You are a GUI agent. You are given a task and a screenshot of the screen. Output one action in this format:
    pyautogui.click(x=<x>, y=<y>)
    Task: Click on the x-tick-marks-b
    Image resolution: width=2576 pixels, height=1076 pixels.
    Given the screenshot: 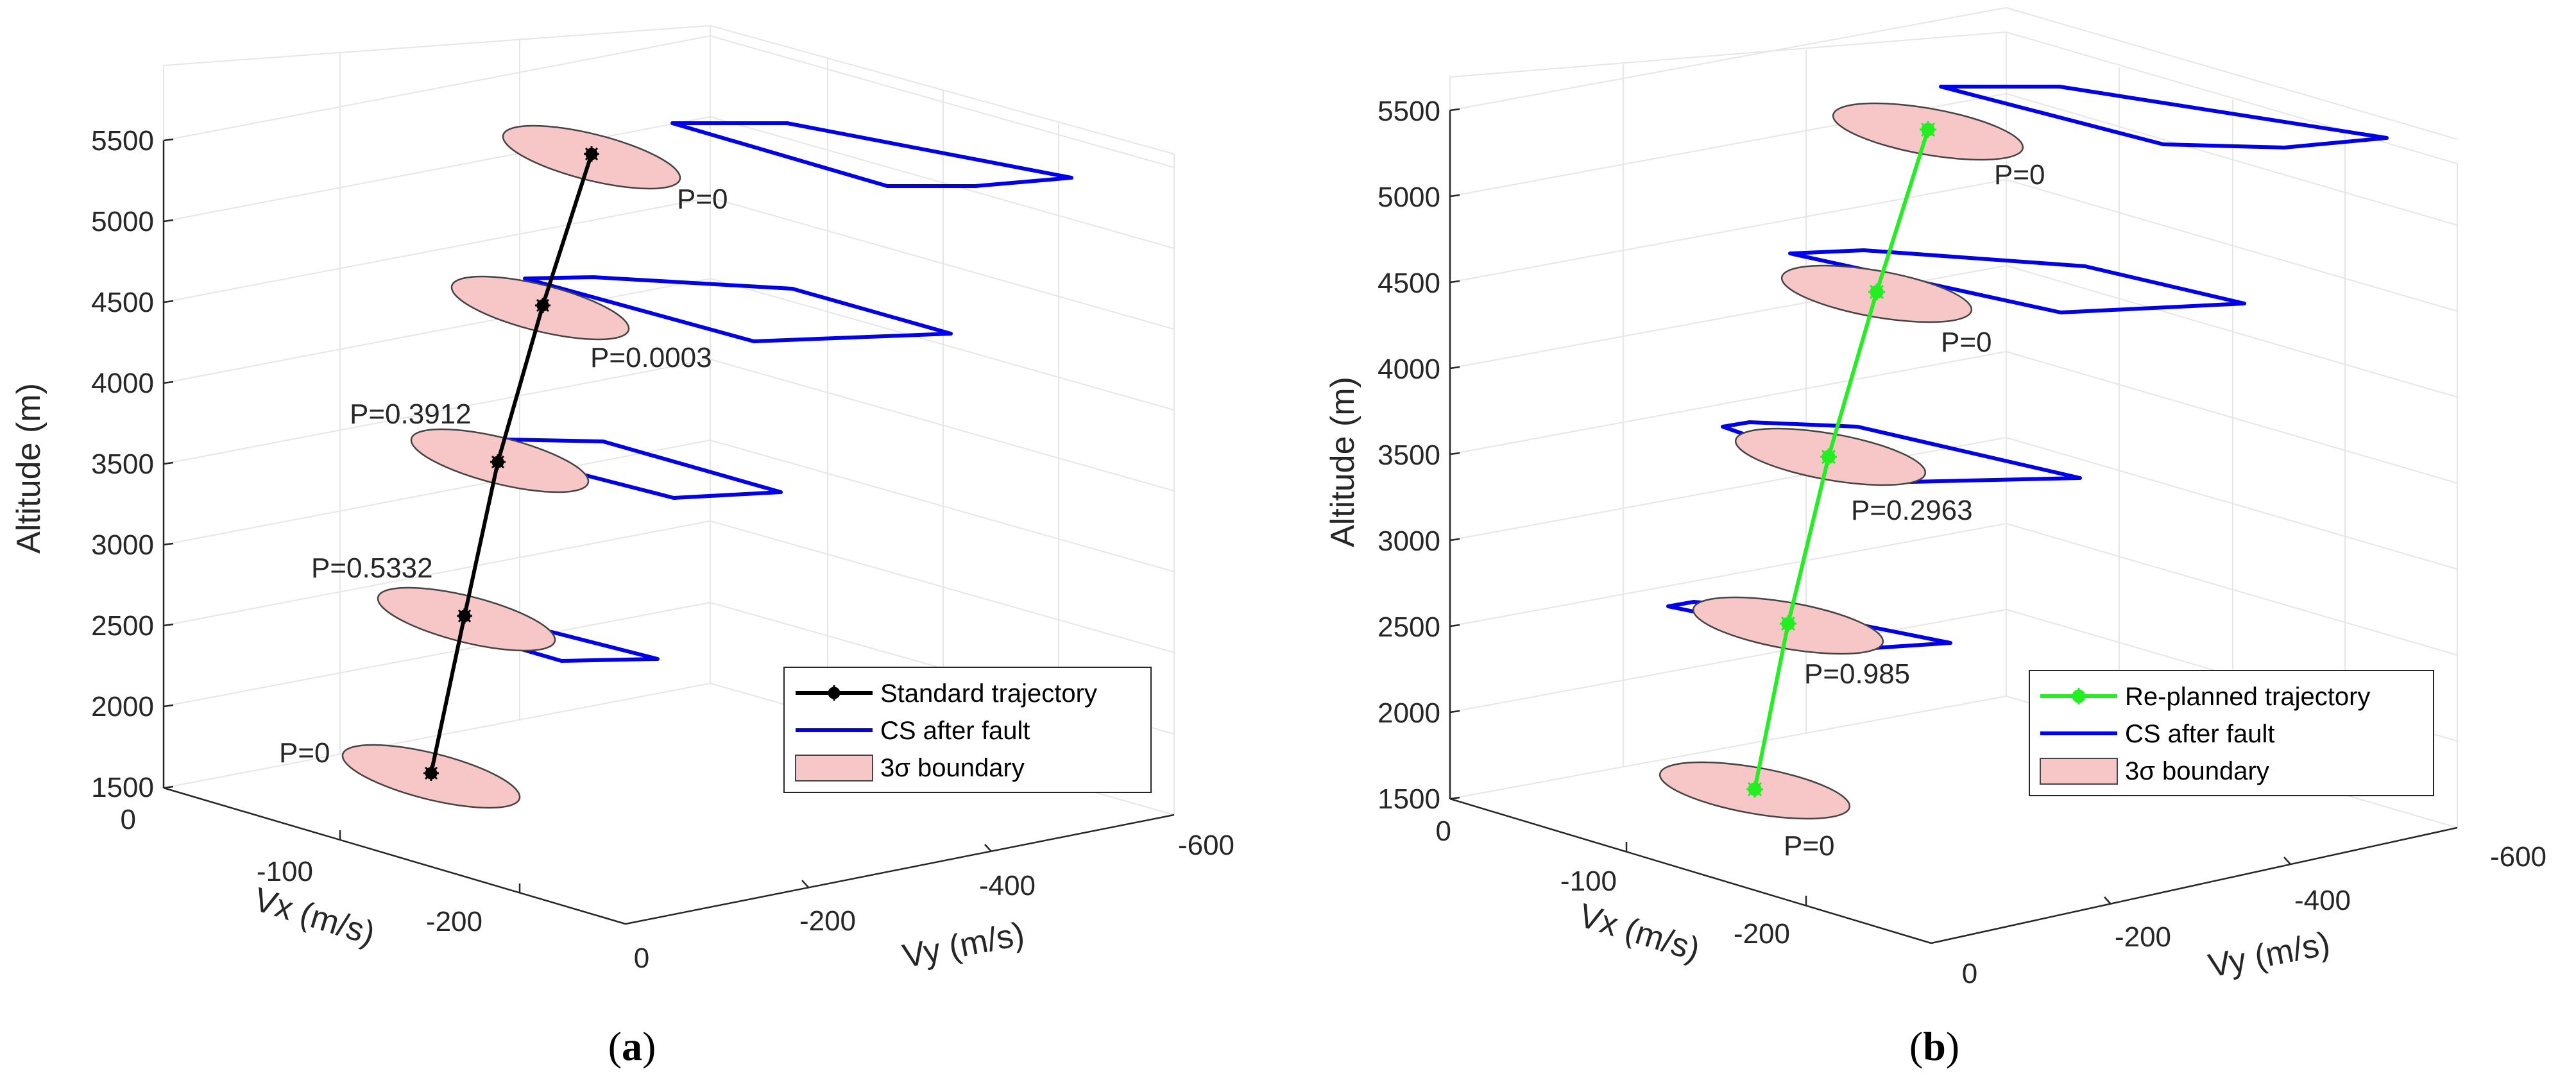 What is the action you would take?
    pyautogui.click(x=1716, y=874)
    